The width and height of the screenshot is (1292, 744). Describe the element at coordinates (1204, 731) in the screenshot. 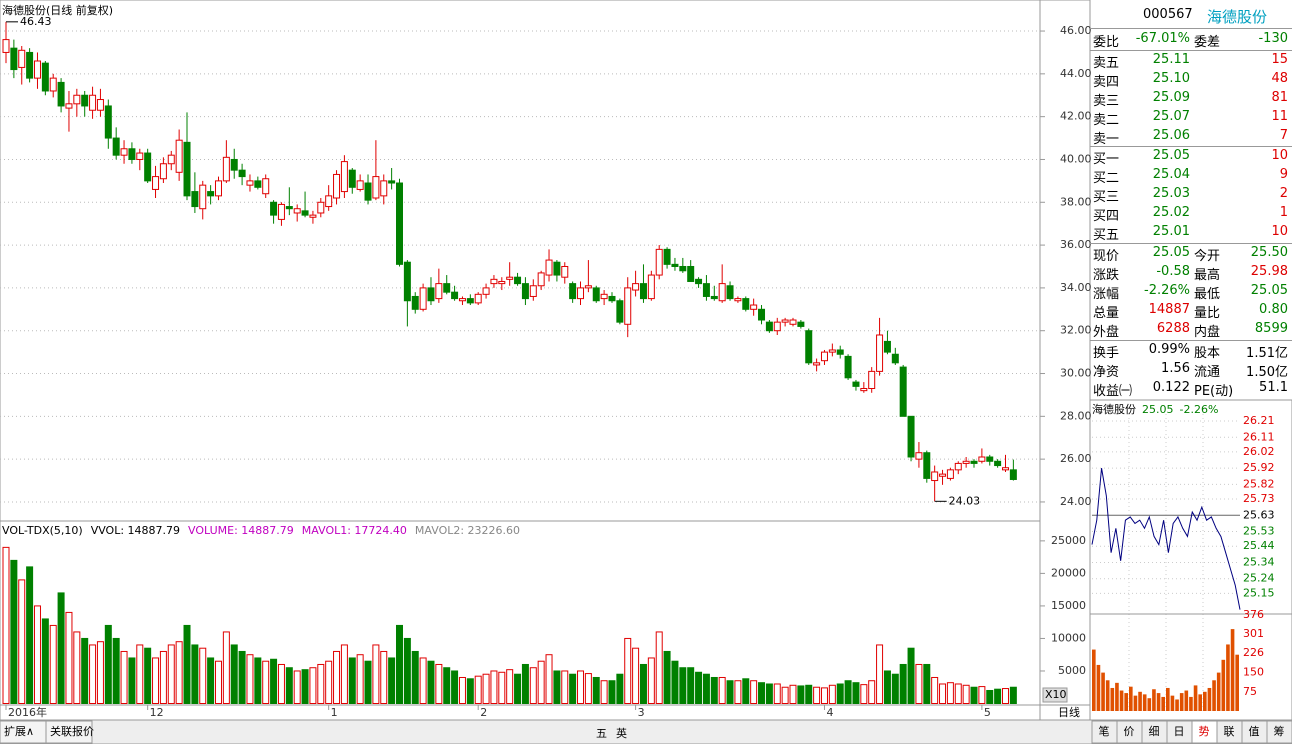

I see `tool-label: 势` at that location.